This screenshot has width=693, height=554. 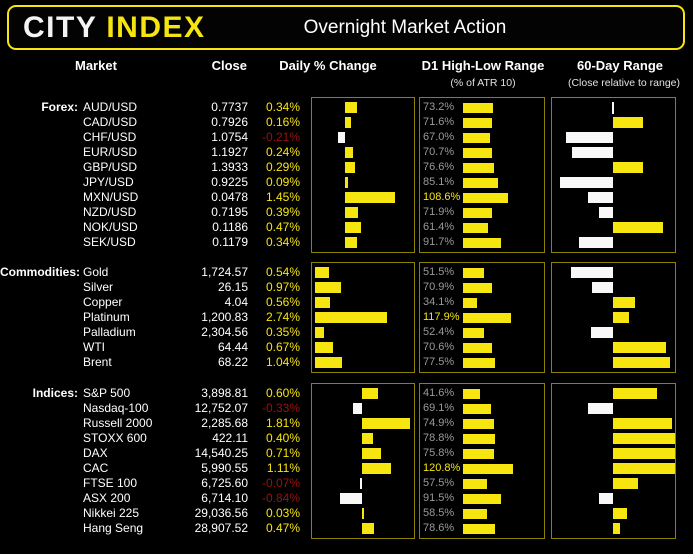 What do you see at coordinates (346, 272) in the screenshot?
I see `table-row: Commodities: Gold 1,724.57 0.54% 51.5%` at bounding box center [346, 272].